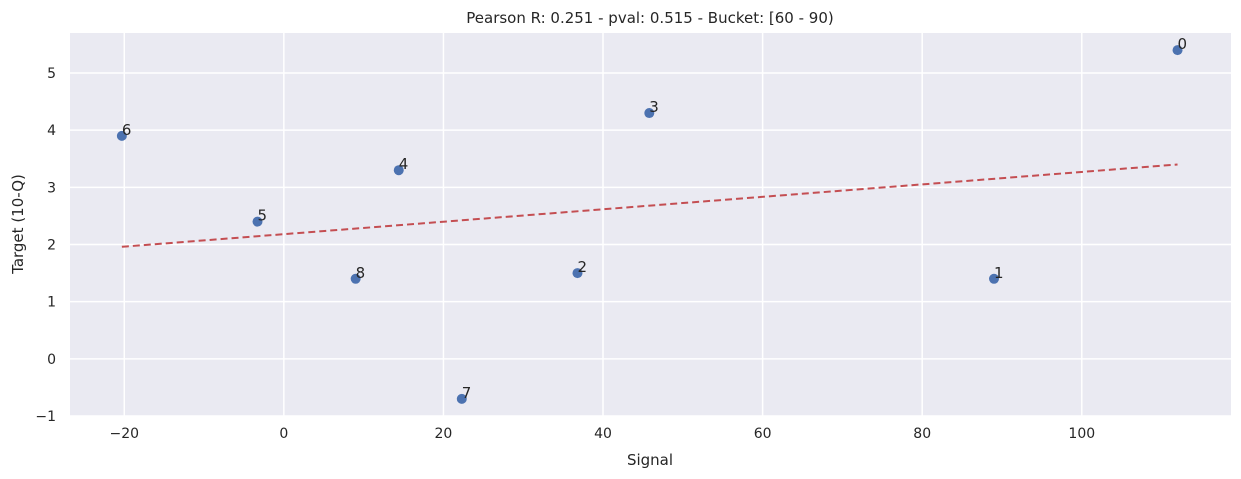  I want to click on x-axis-ticks: −20 0 20 40 60 80 100, so click(602, 434).